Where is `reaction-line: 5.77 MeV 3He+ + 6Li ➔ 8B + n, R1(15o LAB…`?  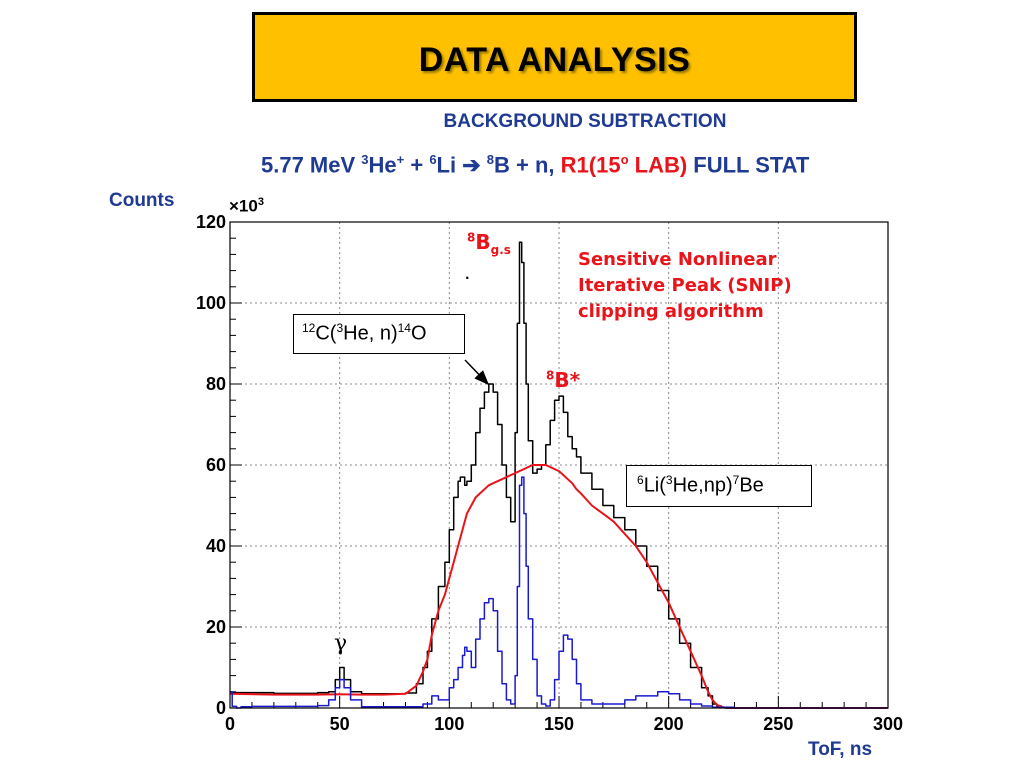
reaction-line: 5.77 MeV 3He+ + 6Li ➔ 8B + n, R1(15o LAB… is located at coordinates (535, 165).